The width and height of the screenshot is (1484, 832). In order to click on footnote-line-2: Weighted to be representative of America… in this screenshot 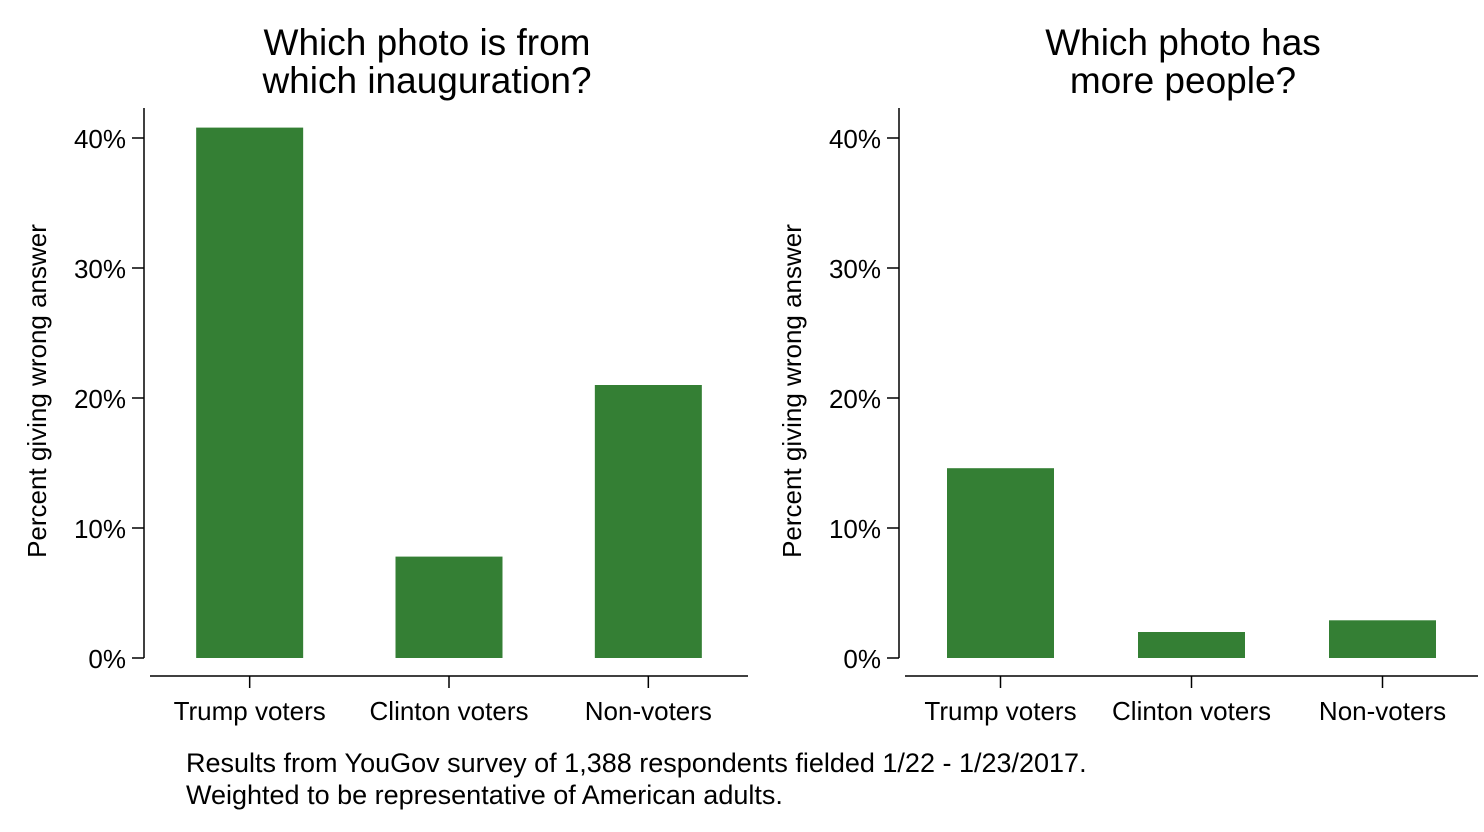, I will do `click(484, 795)`.